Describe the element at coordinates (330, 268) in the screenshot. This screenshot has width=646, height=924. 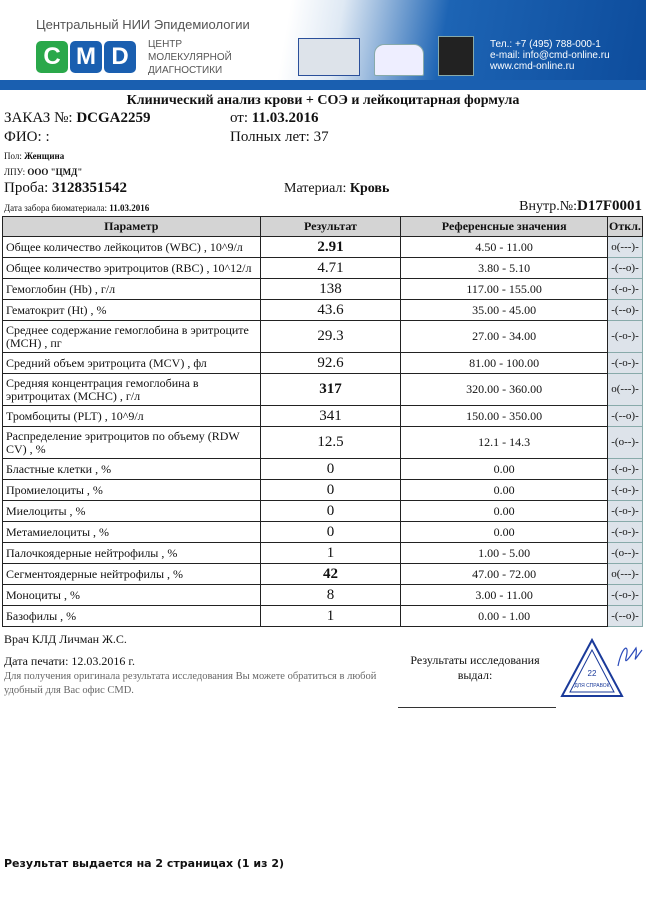
I see `result-cell: 4.71` at that location.